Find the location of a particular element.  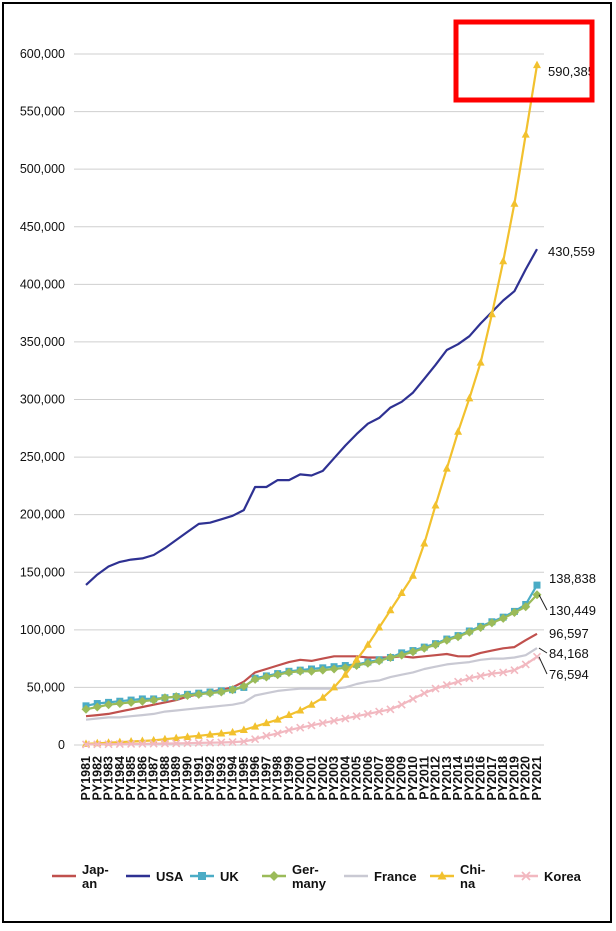

legend-label: na is located at coordinates (468, 883).